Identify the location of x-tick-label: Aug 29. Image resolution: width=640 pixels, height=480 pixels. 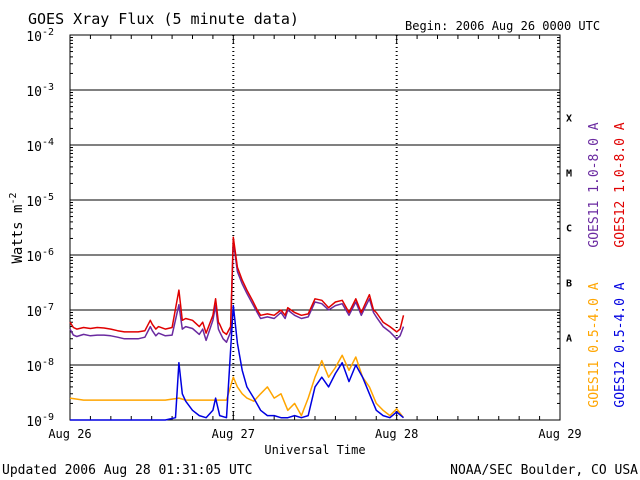
(559, 434).